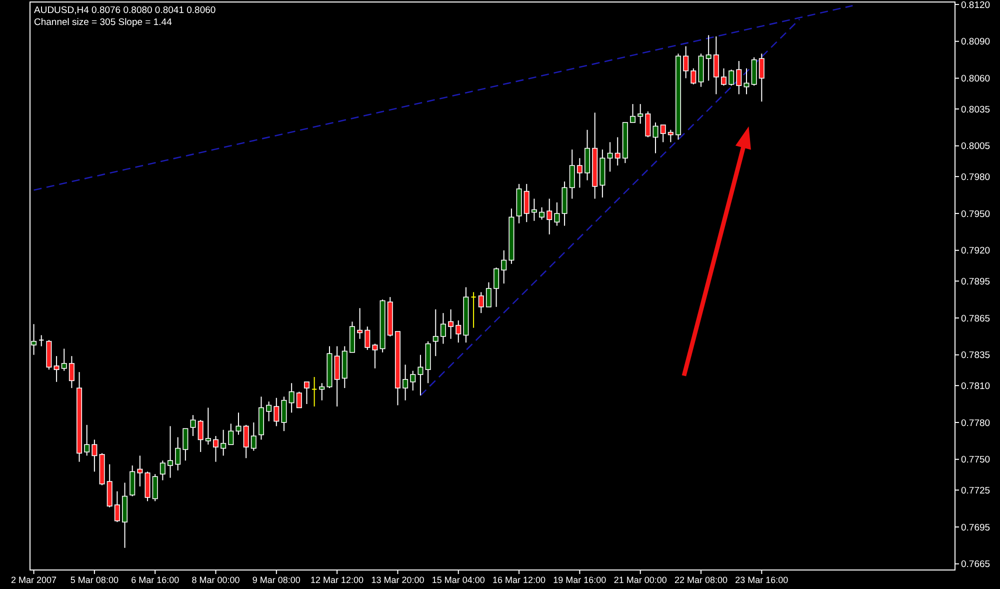  Describe the element at coordinates (975, 564) in the screenshot. I see `y-tick-label: 0.7665` at that location.